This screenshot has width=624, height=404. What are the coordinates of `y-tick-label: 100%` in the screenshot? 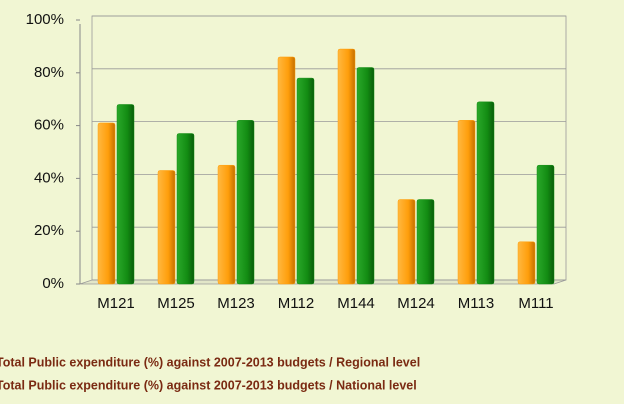 It's located at (45, 19).